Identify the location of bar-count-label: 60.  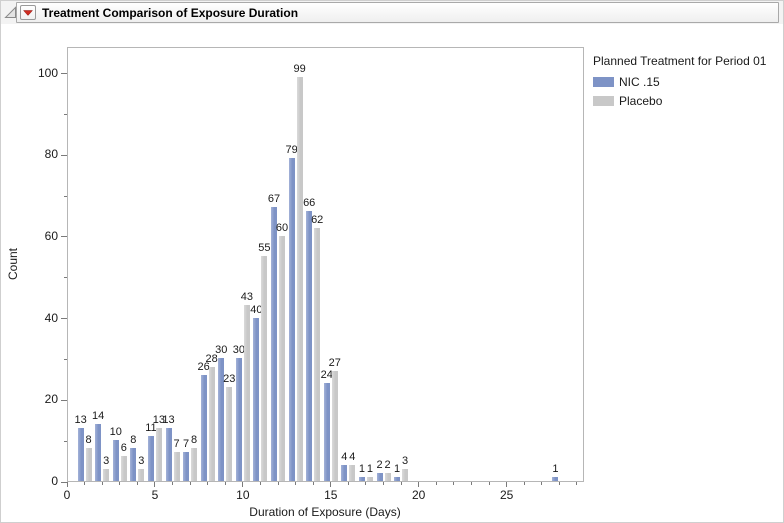
(282, 228).